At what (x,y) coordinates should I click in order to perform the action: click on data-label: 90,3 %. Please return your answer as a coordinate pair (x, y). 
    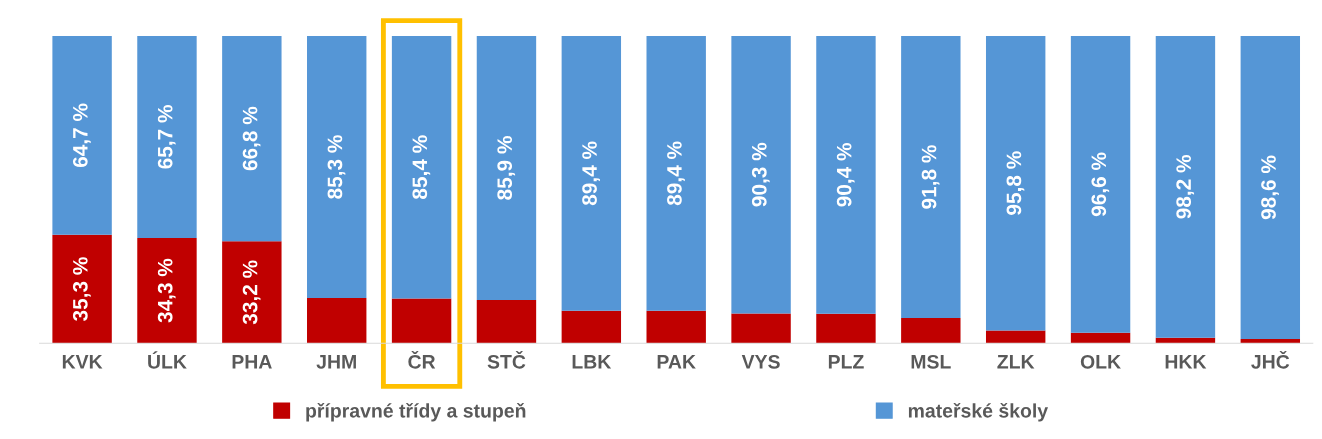
    Looking at the image, I should click on (760, 174).